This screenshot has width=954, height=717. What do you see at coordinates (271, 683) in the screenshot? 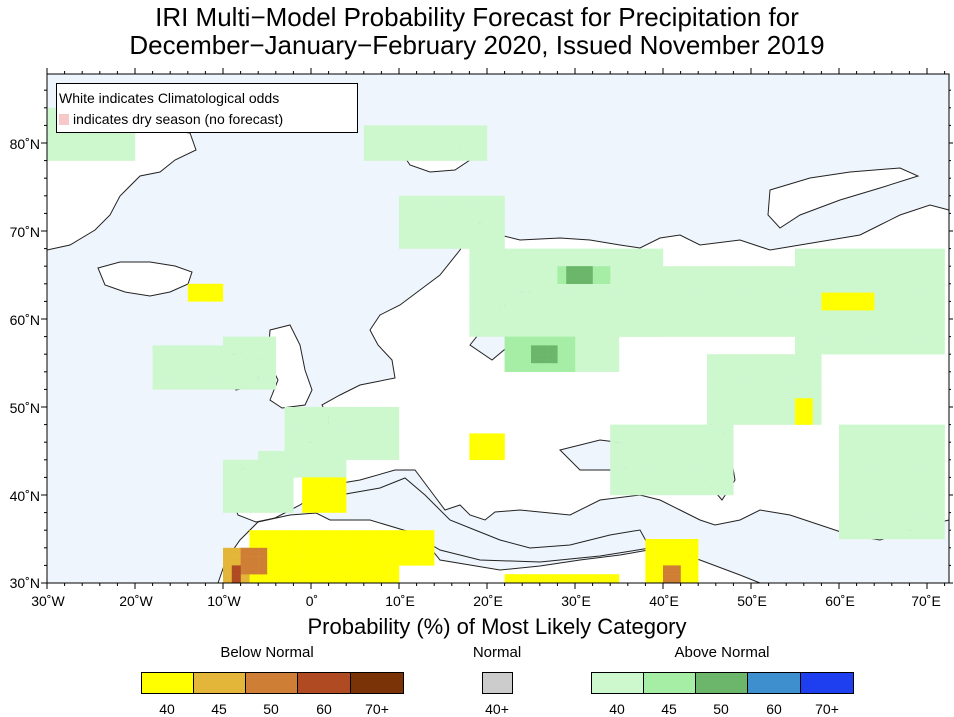
I see `below-50-swatch` at bounding box center [271, 683].